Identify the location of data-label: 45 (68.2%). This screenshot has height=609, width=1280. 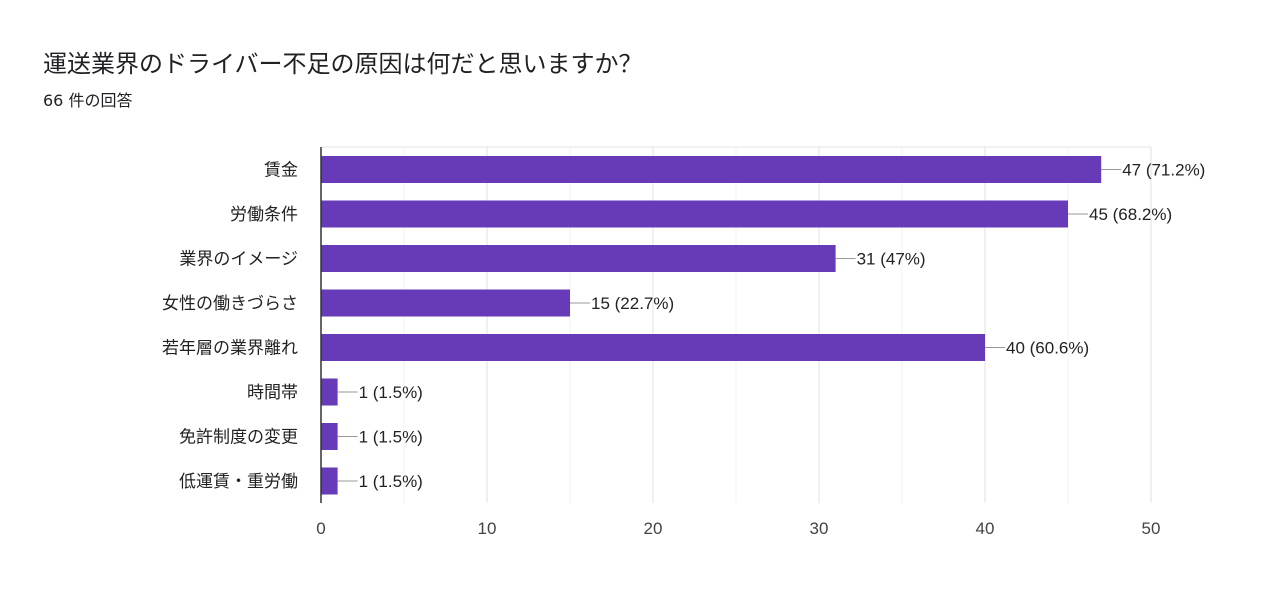
(1130, 214).